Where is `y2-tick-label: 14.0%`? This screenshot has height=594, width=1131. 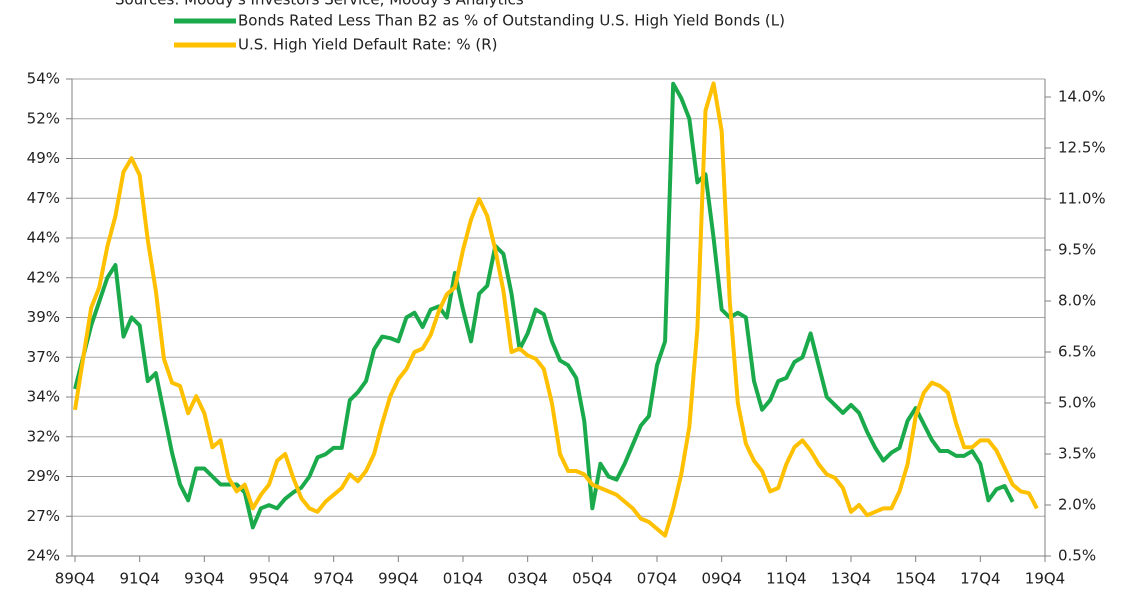 y2-tick-label: 14.0% is located at coordinates (1082, 97).